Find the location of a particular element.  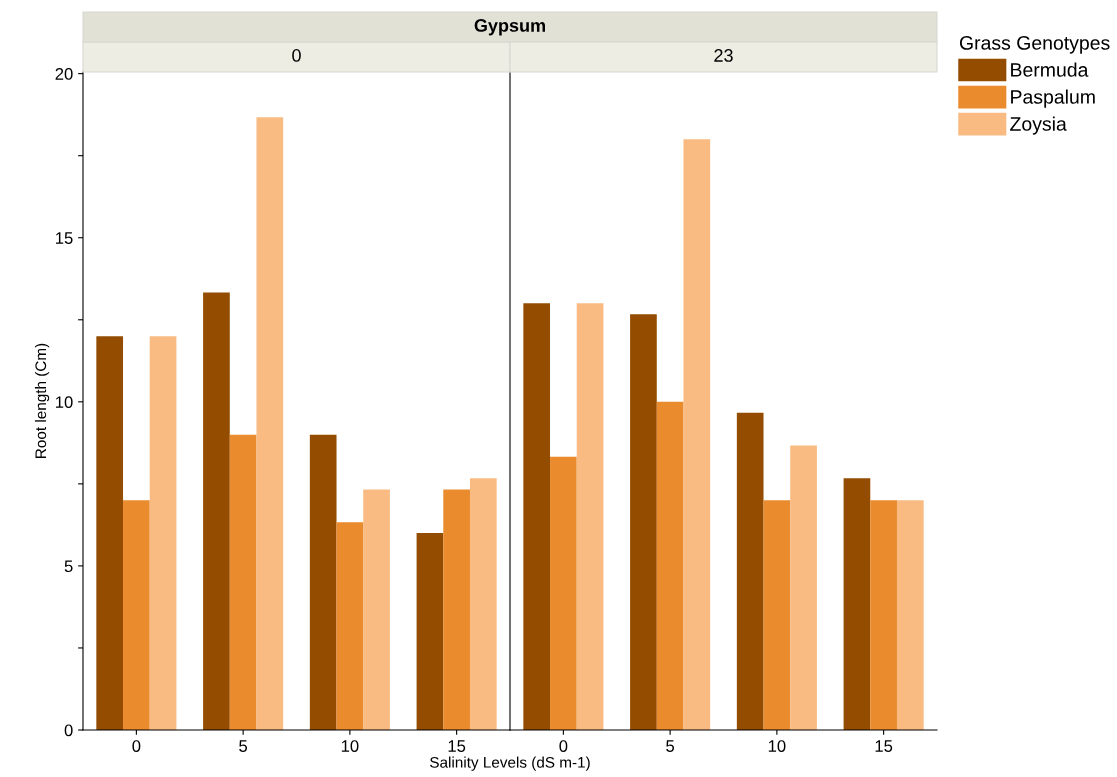

legend-label: Paspalum is located at coordinates (1053, 98).